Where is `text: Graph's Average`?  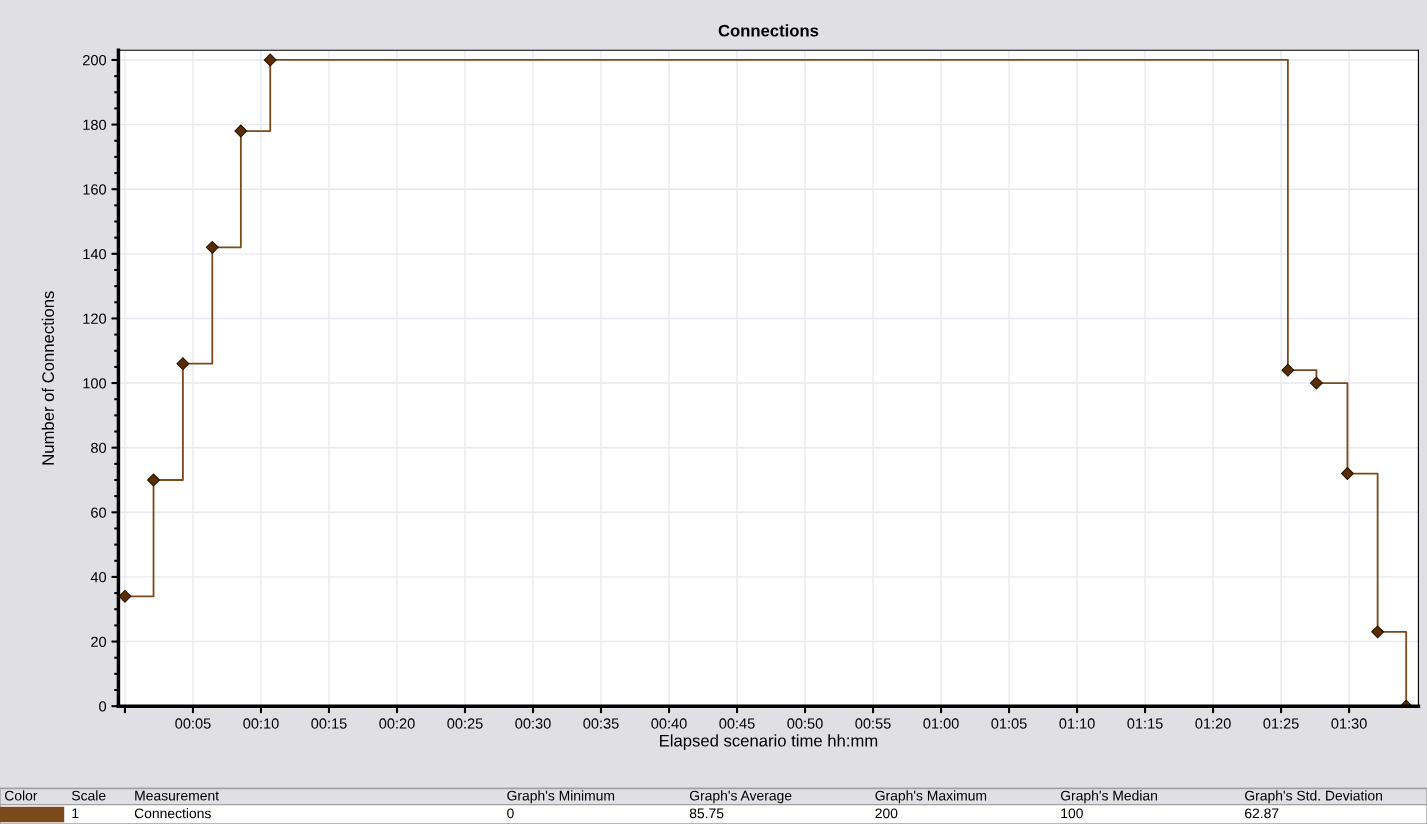
text: Graph's Average is located at coordinates (740, 797).